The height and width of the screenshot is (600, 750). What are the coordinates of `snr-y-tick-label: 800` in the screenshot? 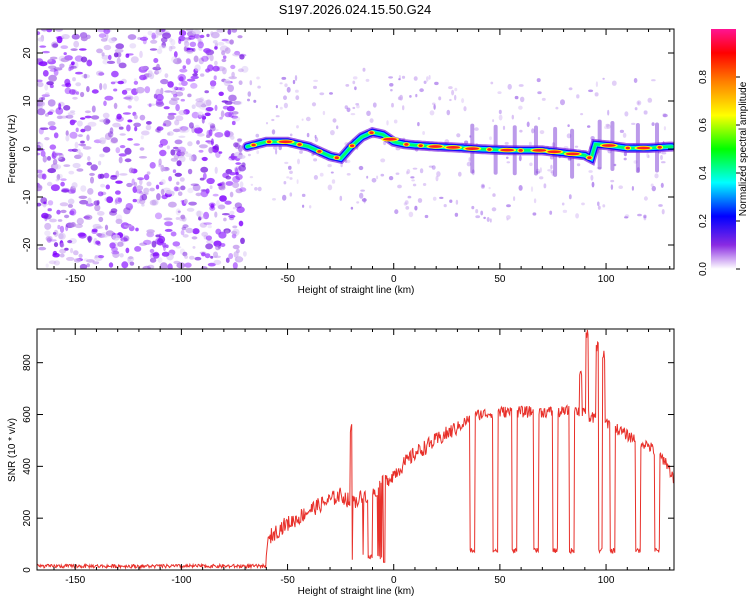 It's located at (27, 362).